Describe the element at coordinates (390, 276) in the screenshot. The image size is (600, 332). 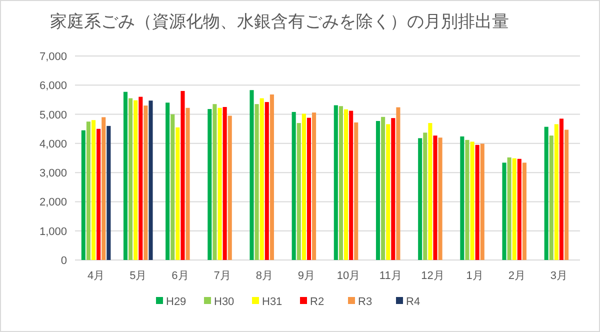
I see `x-tick-label: 11月` at that location.